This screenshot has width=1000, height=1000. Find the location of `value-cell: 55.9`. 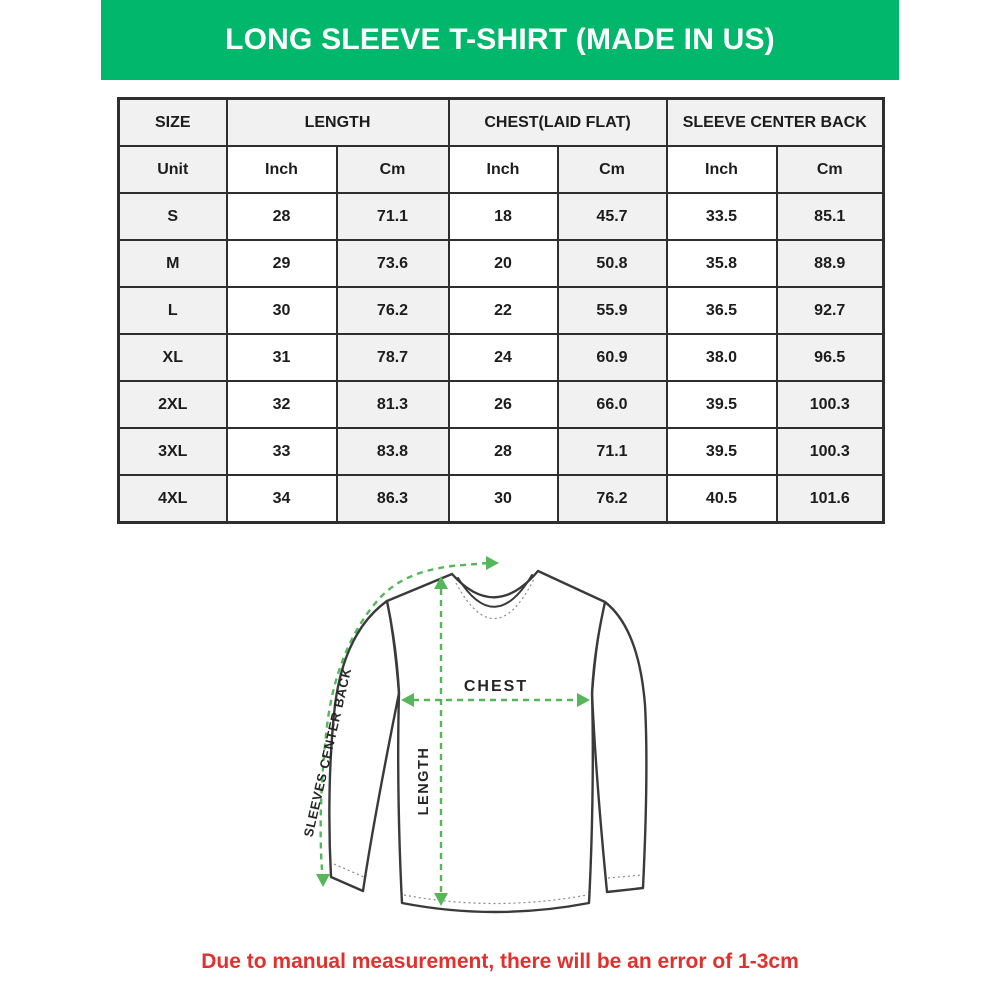

value-cell: 55.9 is located at coordinates (612, 310).